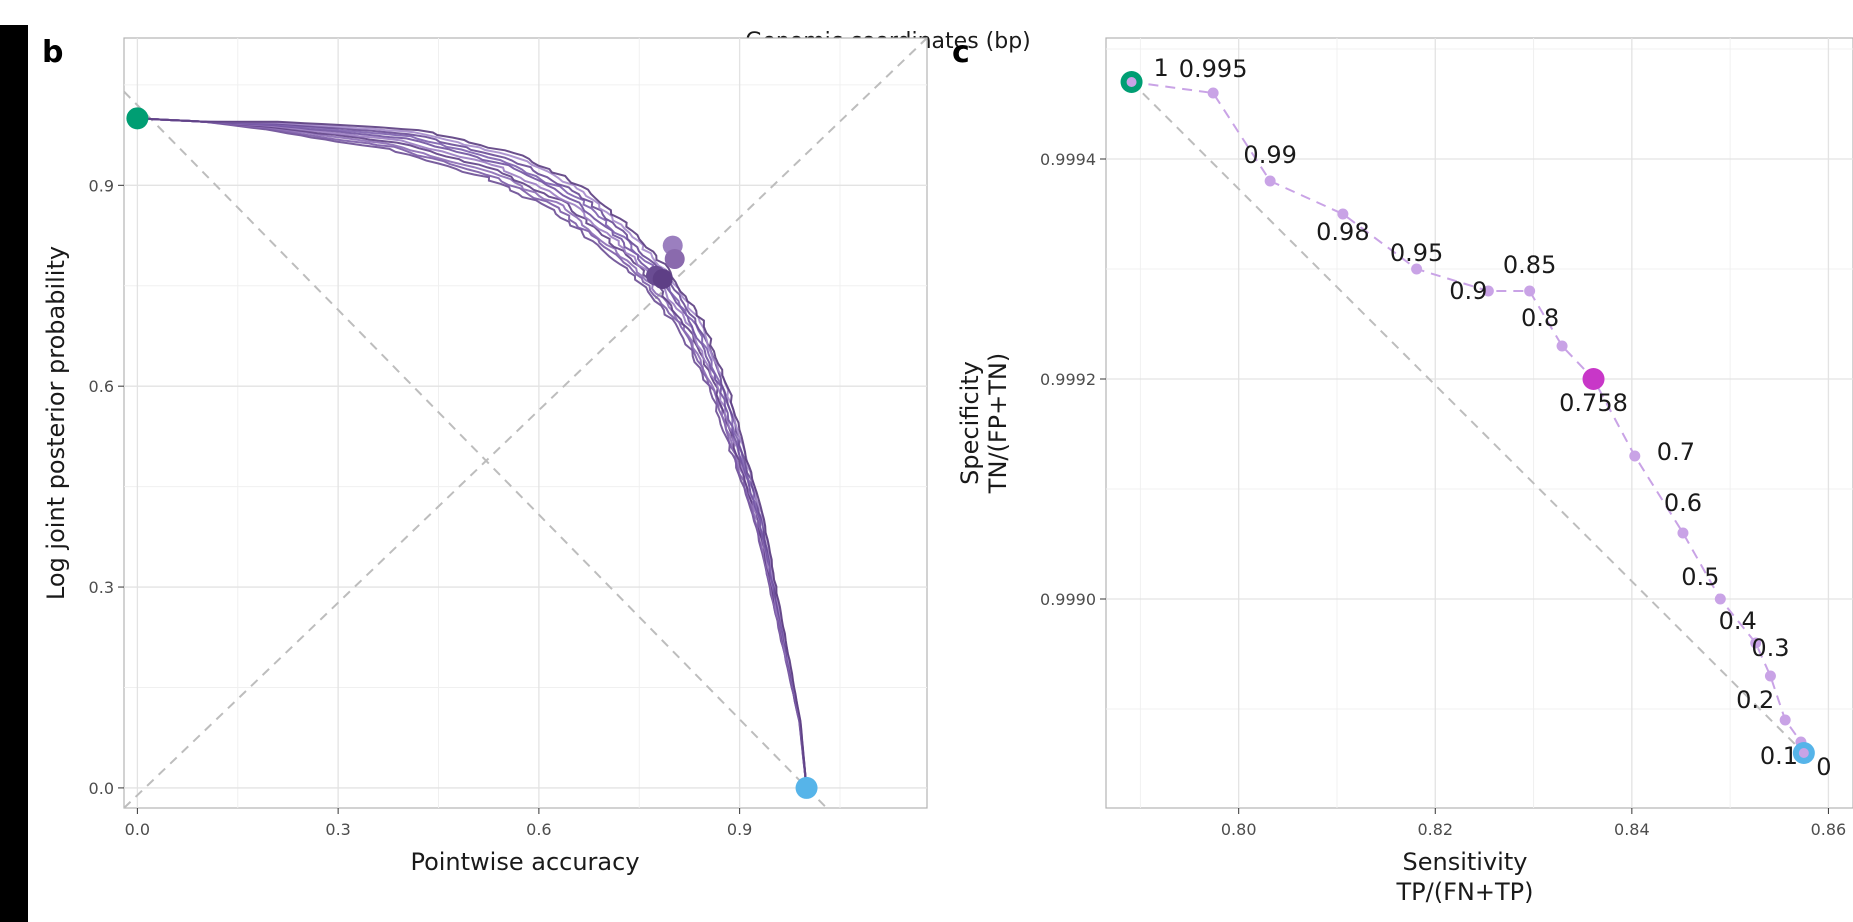  Describe the element at coordinates (1465, 892) in the screenshot. I see `panel-c-x-label-2: TP/(FN+TP)` at that location.